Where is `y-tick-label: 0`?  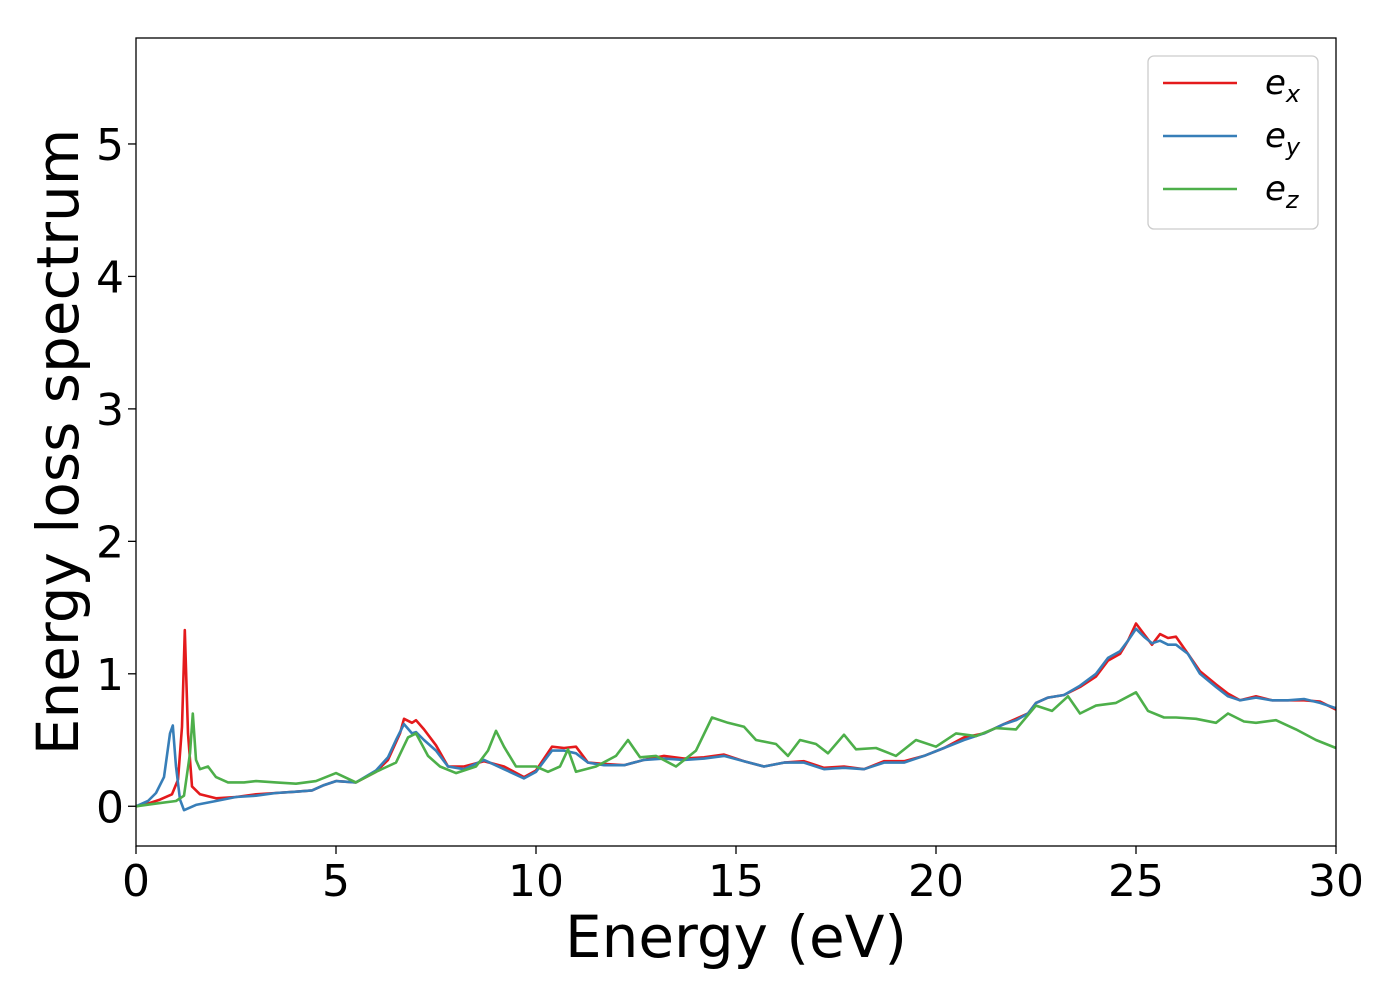 y-tick-label: 0 is located at coordinates (110, 807).